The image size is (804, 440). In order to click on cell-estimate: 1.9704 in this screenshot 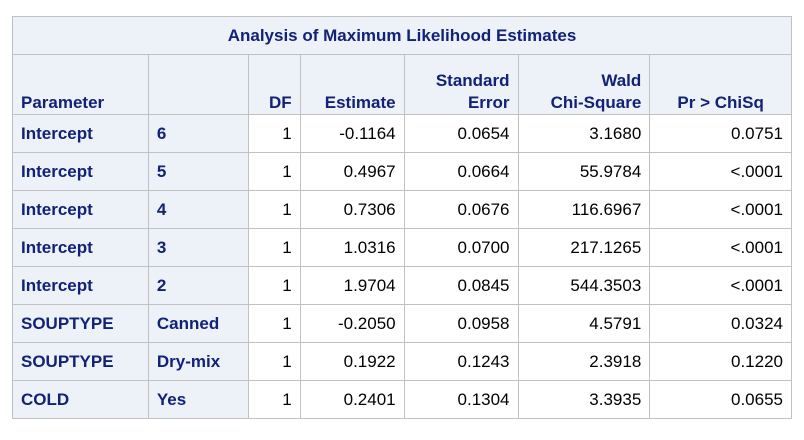, I will do `click(352, 285)`.